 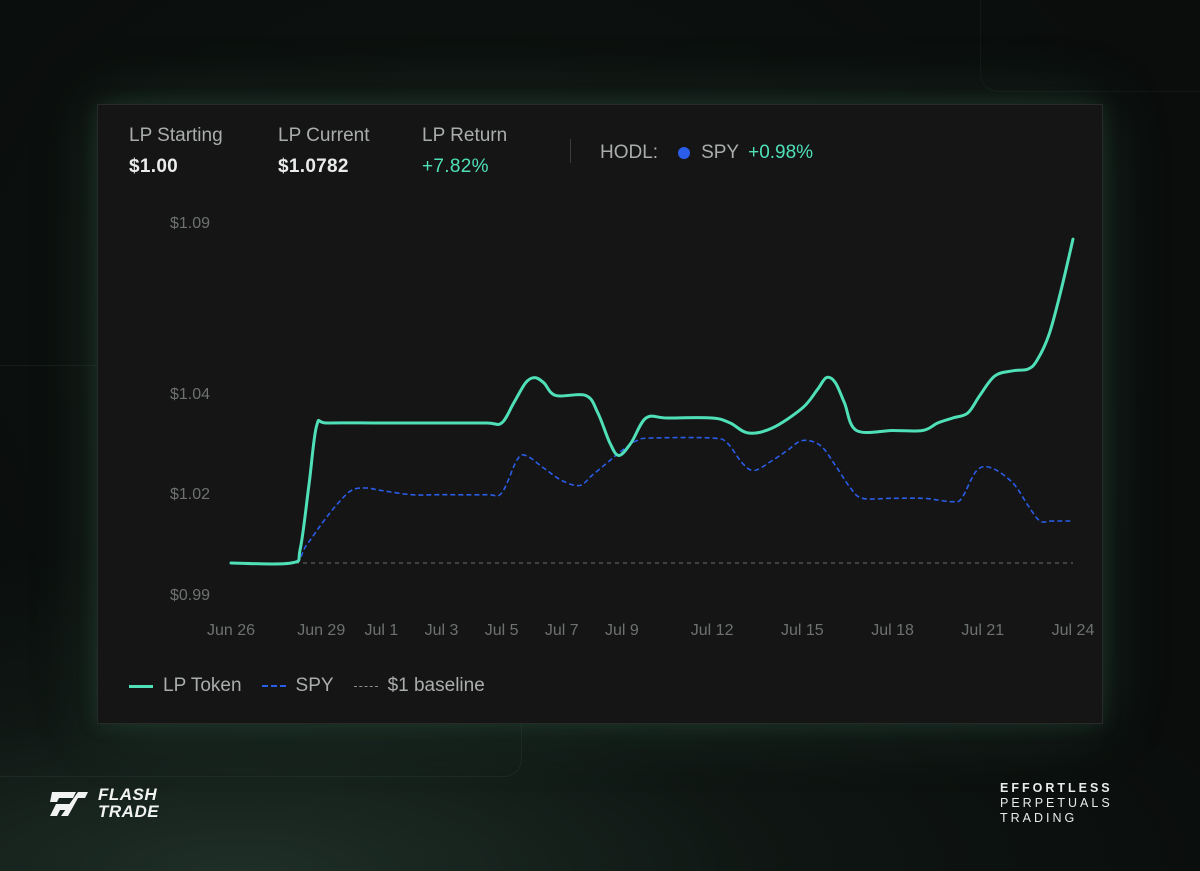 What do you see at coordinates (982, 630) in the screenshot?
I see `x-tick-label: Jul 21` at bounding box center [982, 630].